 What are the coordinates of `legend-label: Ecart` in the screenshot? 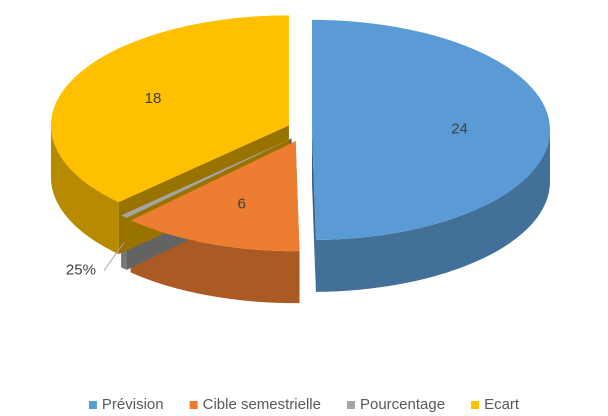 It's located at (502, 404).